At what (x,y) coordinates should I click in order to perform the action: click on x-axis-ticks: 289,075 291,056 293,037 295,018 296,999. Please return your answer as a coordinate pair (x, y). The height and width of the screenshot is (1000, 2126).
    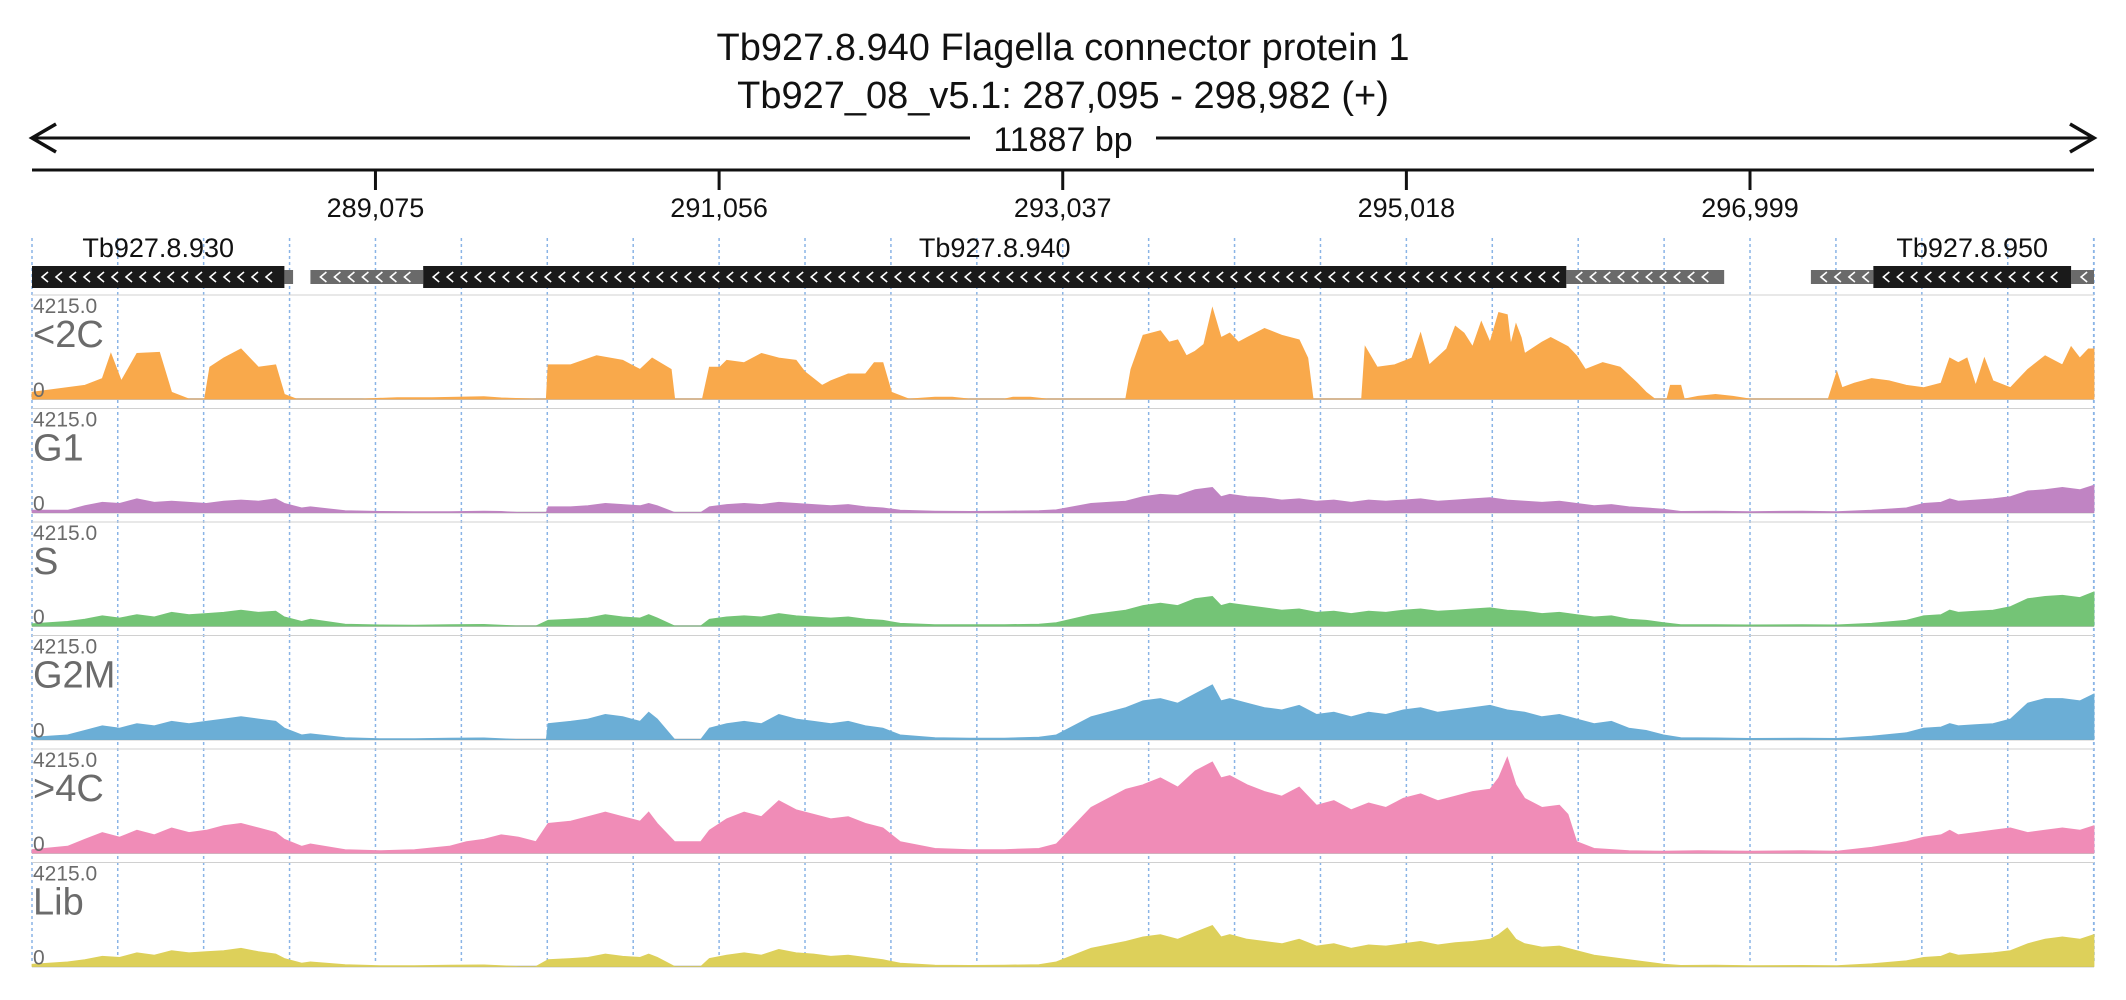
    Looking at the image, I should click on (1063, 196).